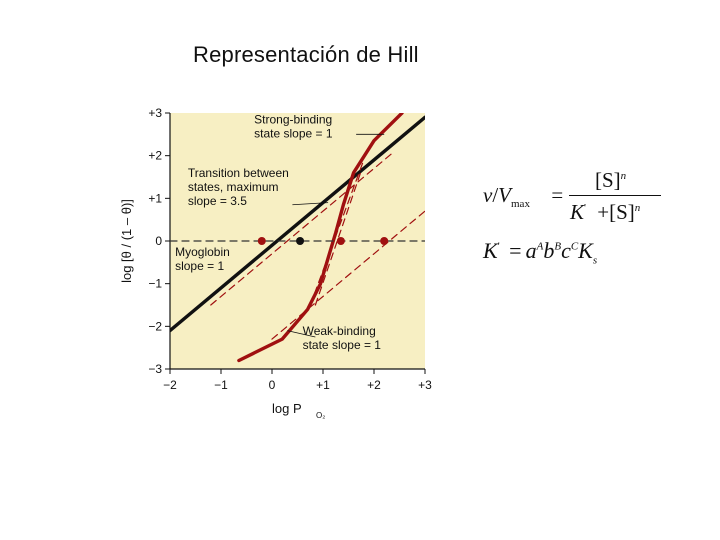  I want to click on k-equation: K' = aAbBcCKs, so click(540, 252).